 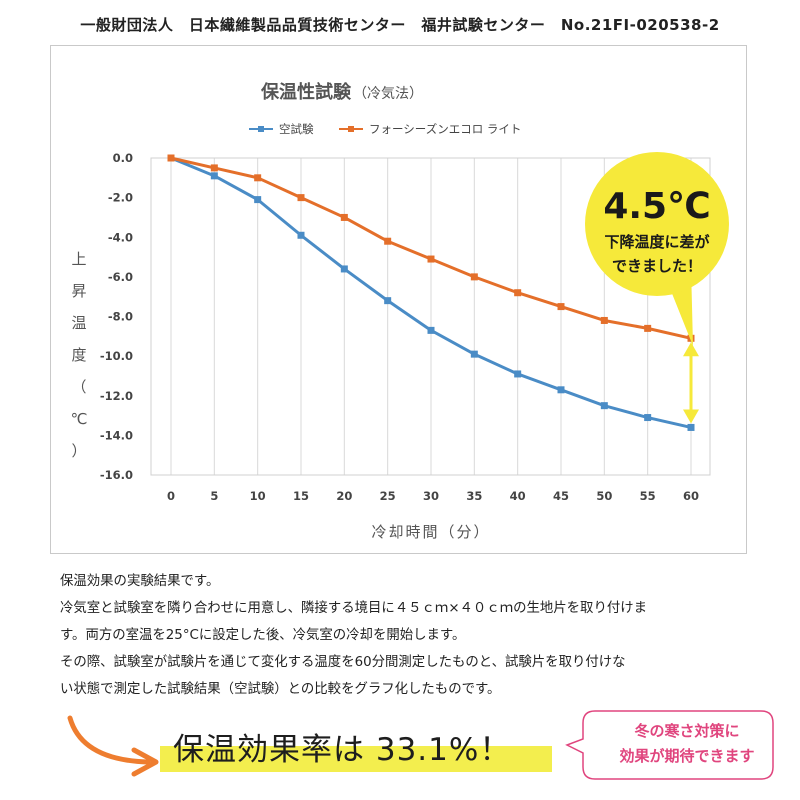 I want to click on y-tick-label: -8.0, so click(x=120, y=317).